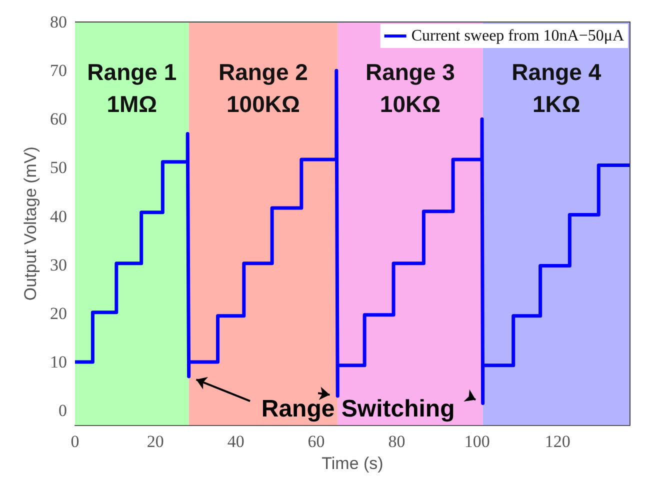 The image size is (662, 485). Describe the element at coordinates (58, 168) in the screenshot. I see `y-tick-label: 50` at that location.